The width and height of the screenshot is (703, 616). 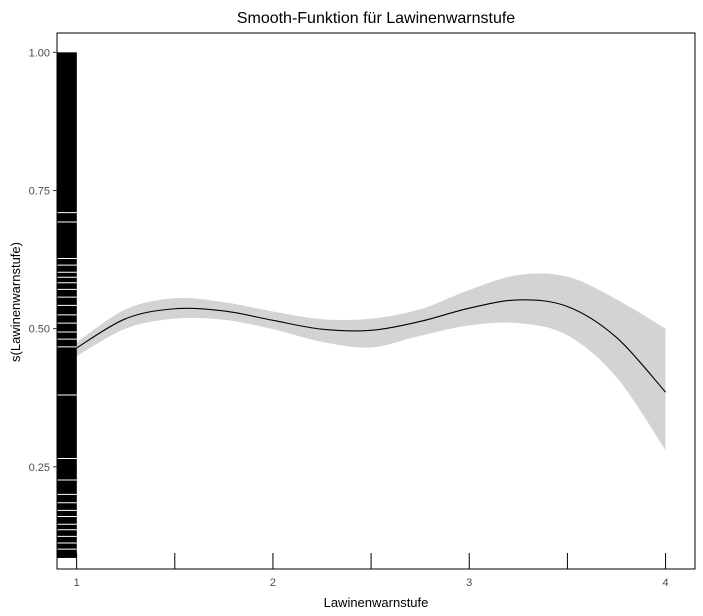 What do you see at coordinates (376, 602) in the screenshot?
I see `x-axis-label: Lawinenwarnstufe` at bounding box center [376, 602].